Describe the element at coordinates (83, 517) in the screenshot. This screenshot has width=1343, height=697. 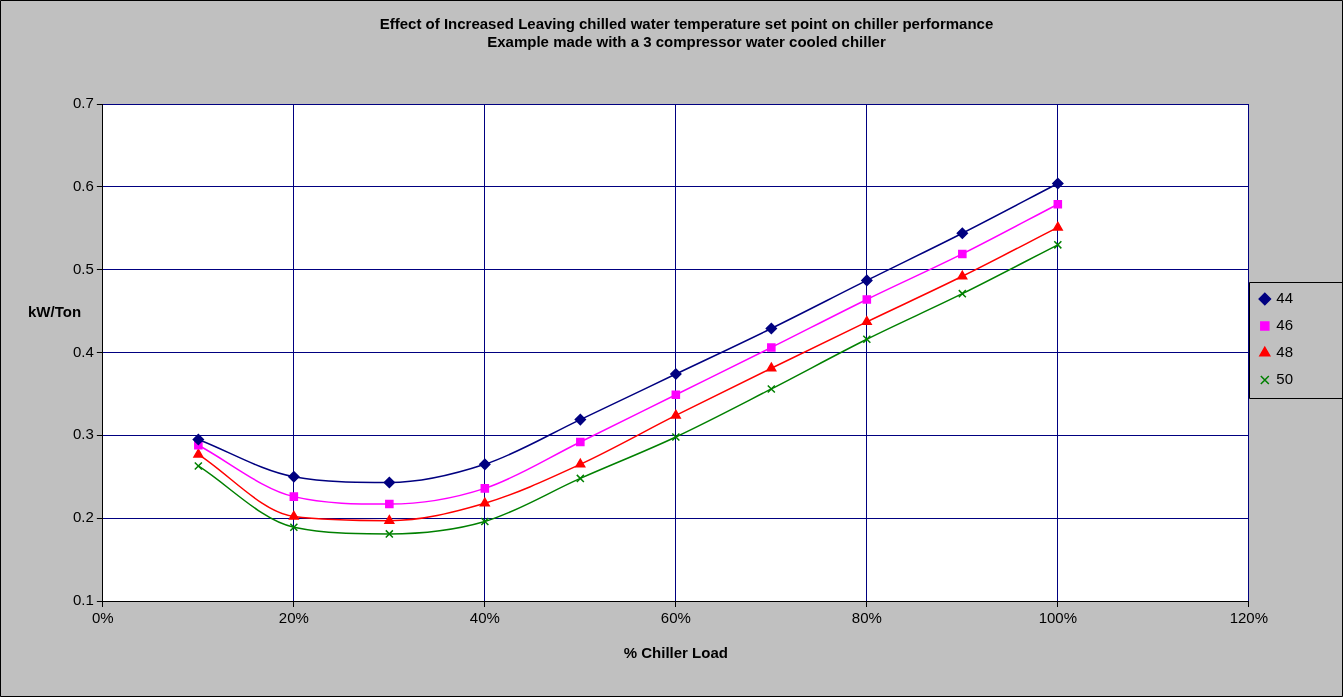
I see `y-tick-label: 0.2` at that location.